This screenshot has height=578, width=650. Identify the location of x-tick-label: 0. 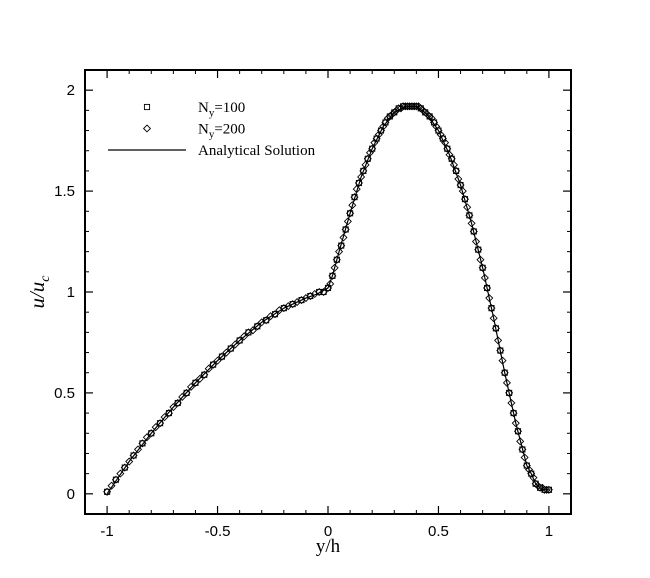
(328, 531).